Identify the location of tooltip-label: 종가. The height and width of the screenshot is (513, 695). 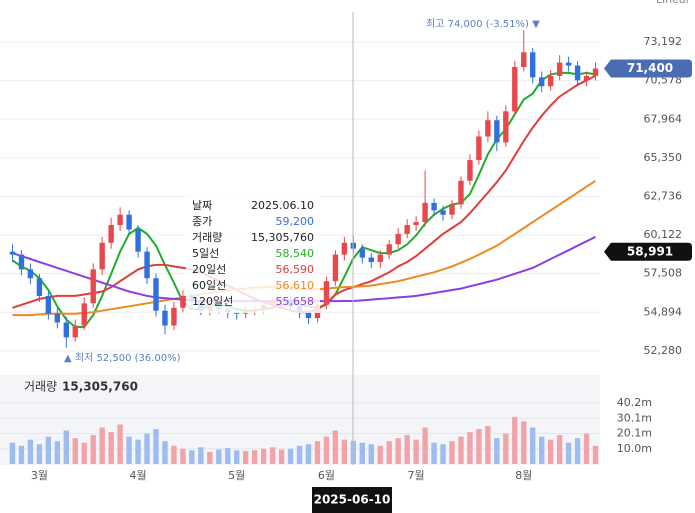
(202, 221).